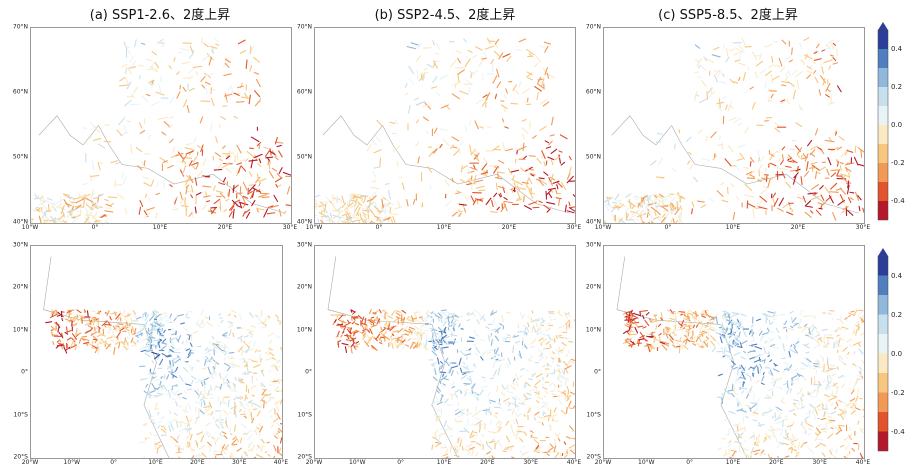 The image size is (907, 475). Describe the element at coordinates (445, 15) in the screenshot. I see `panel-title-b: (b) SSP2-4.5、2度上昇` at that location.